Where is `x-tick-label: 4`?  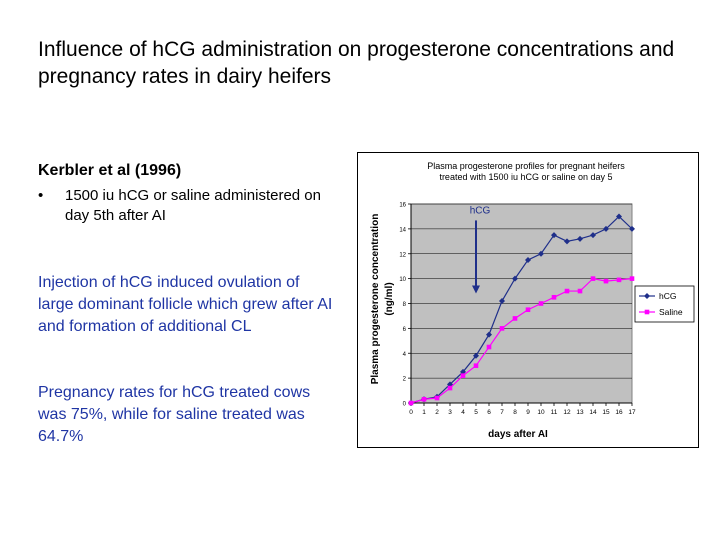
x-tick-label: 4 is located at coordinates (463, 412).